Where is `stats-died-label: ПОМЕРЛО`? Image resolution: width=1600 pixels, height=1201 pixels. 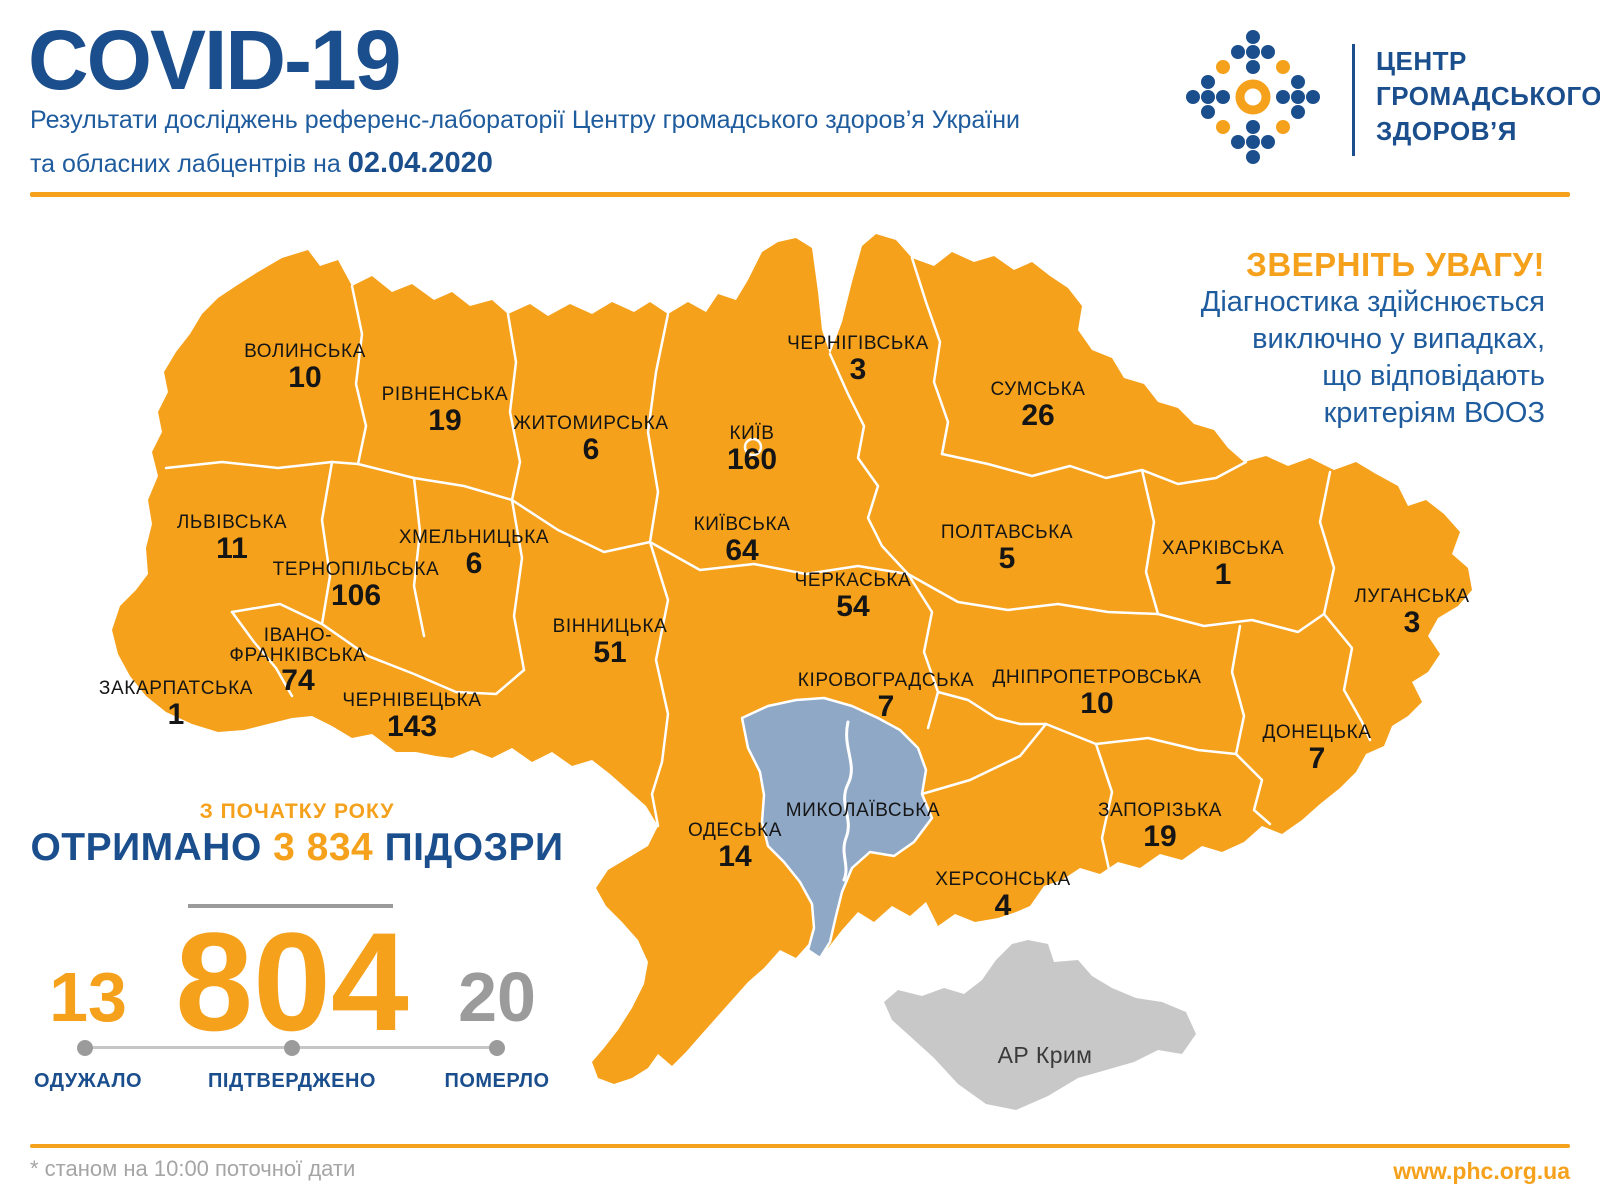 stats-died-label: ПОМЕРЛО is located at coordinates (497, 1081).